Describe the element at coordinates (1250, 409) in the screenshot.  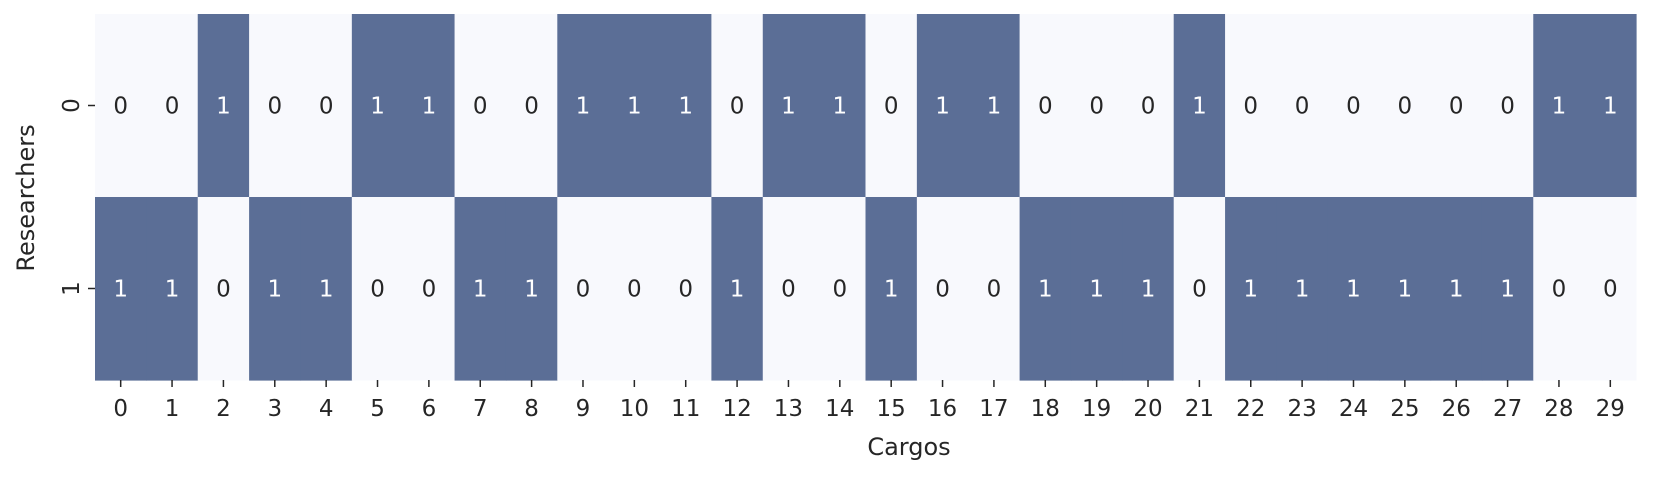
I see `x-tick-label: 22` at that location.